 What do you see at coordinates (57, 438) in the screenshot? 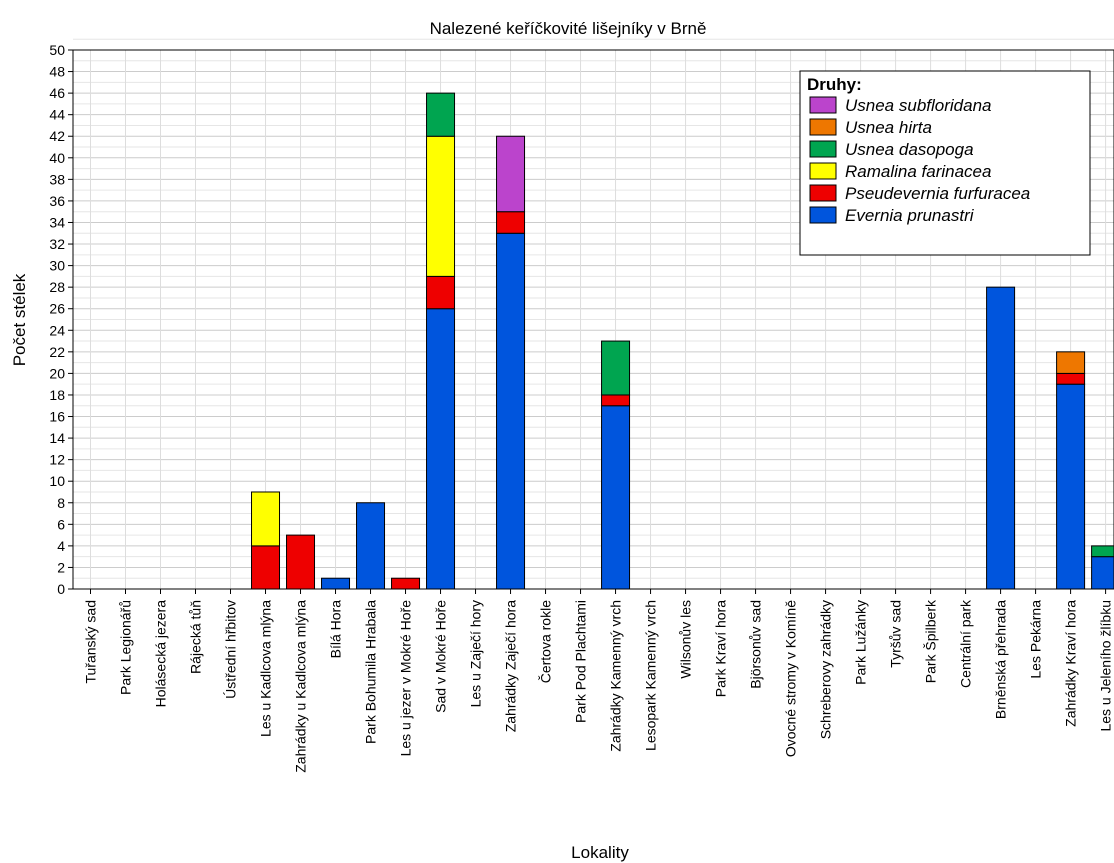
I see `y-tick-label: 14` at bounding box center [57, 438].